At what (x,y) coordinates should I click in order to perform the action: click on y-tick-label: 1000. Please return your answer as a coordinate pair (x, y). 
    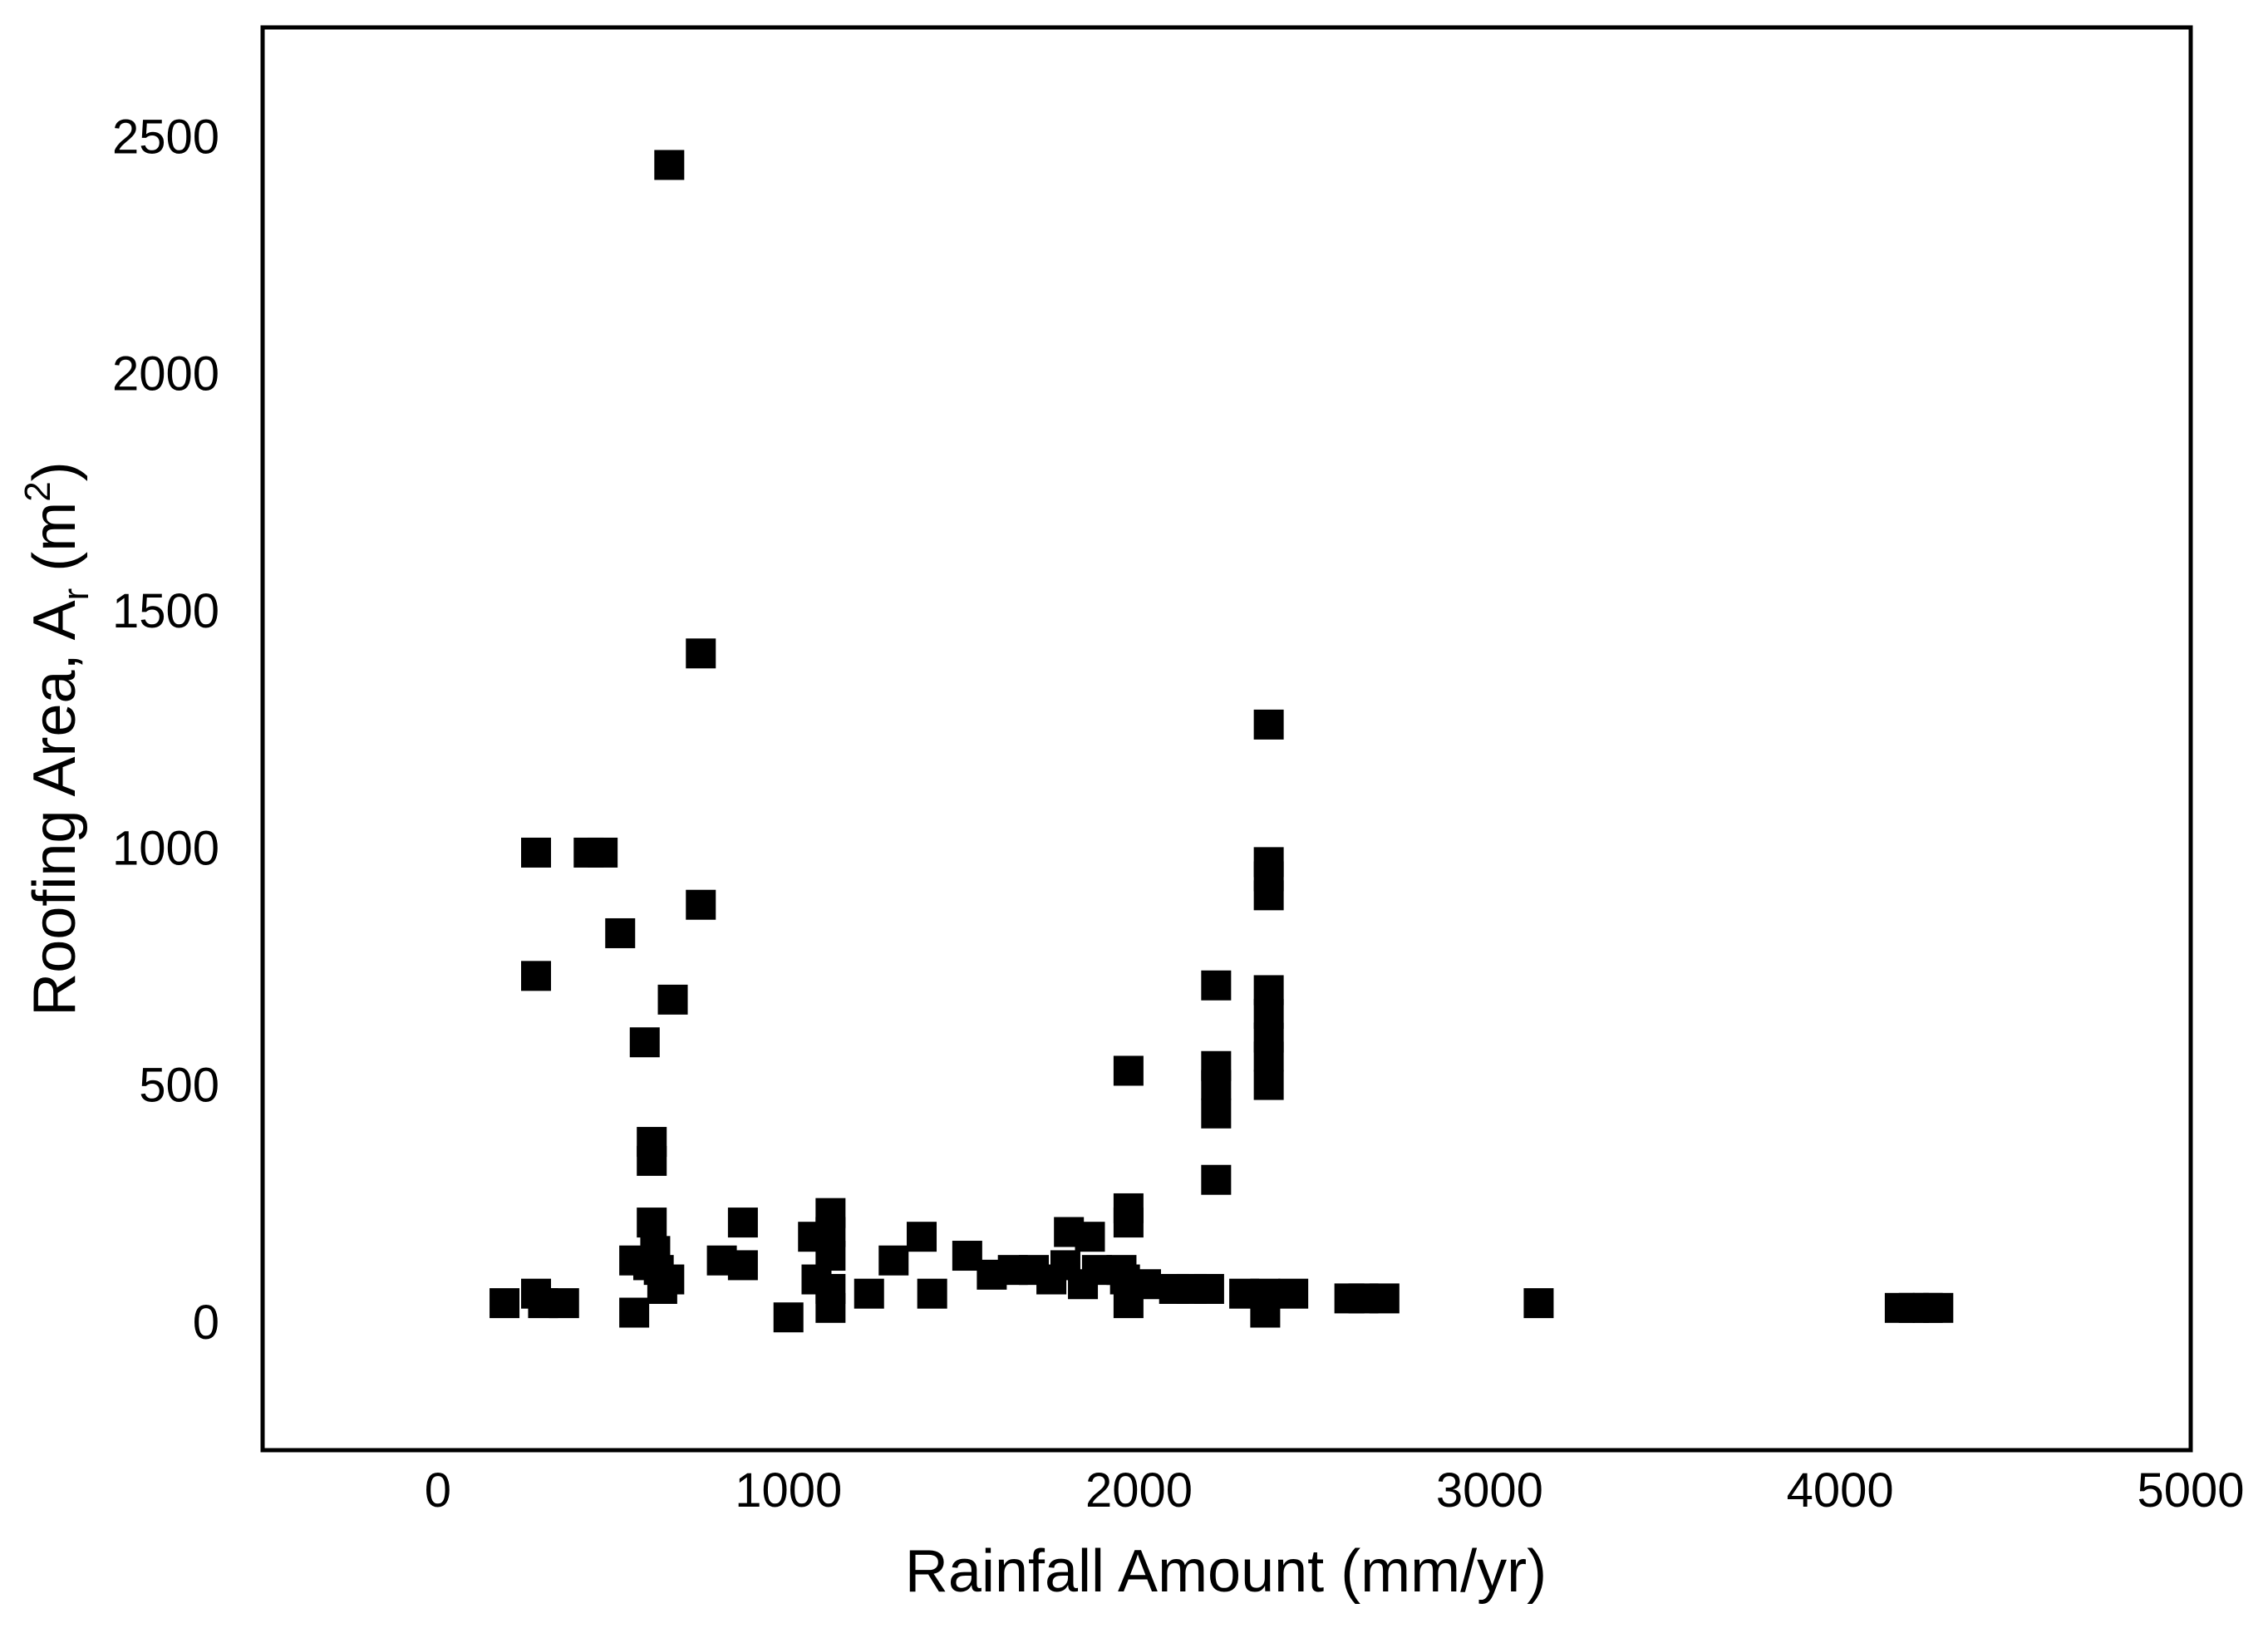
    Looking at the image, I should click on (165, 848).